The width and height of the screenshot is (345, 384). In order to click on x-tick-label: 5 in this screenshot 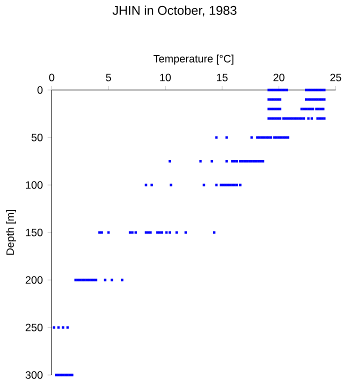, I will do `click(109, 78)`.